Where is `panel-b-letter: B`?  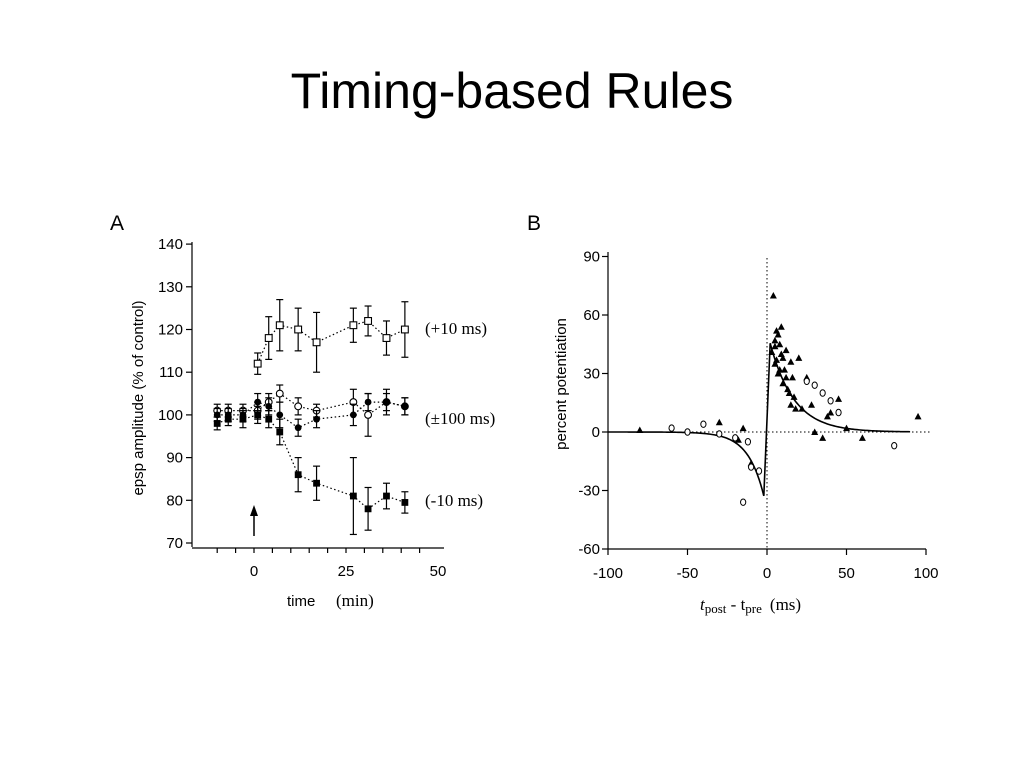 panel-b-letter: B is located at coordinates (534, 223).